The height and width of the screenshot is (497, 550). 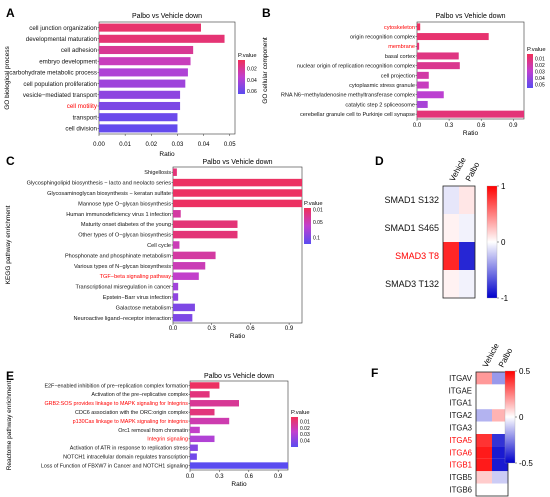 I want to click on x-axis-label-B: Ratio, so click(x=471, y=133).